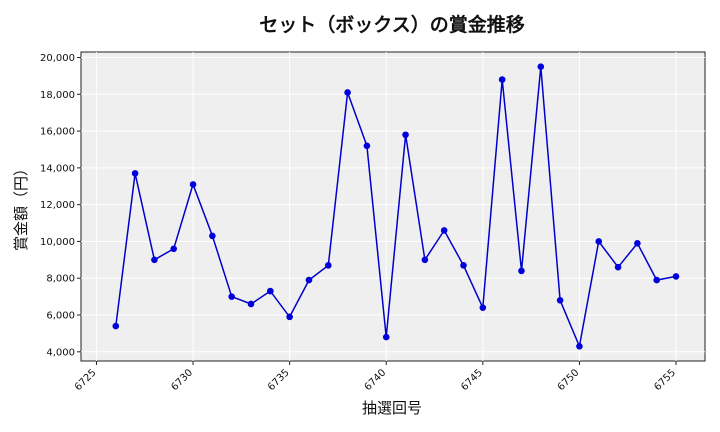 This screenshot has width=720, height=432. What do you see at coordinates (182, 380) in the screenshot?
I see `x-tick-label: 6730` at bounding box center [182, 380].